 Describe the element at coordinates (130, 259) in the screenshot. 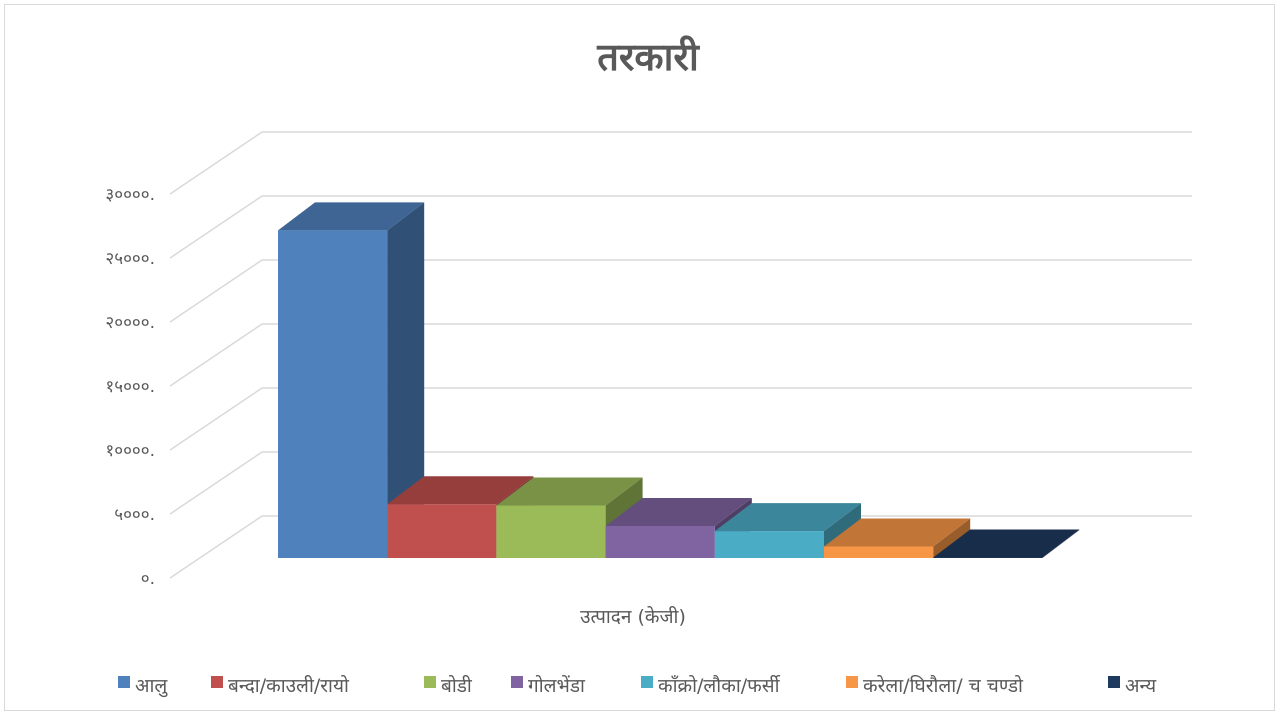

I see `y-tick-label: २५०००.` at that location.